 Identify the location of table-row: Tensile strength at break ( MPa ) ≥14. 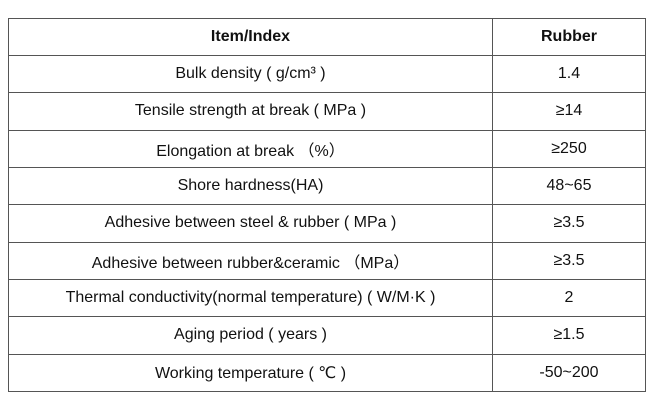
(327, 111).